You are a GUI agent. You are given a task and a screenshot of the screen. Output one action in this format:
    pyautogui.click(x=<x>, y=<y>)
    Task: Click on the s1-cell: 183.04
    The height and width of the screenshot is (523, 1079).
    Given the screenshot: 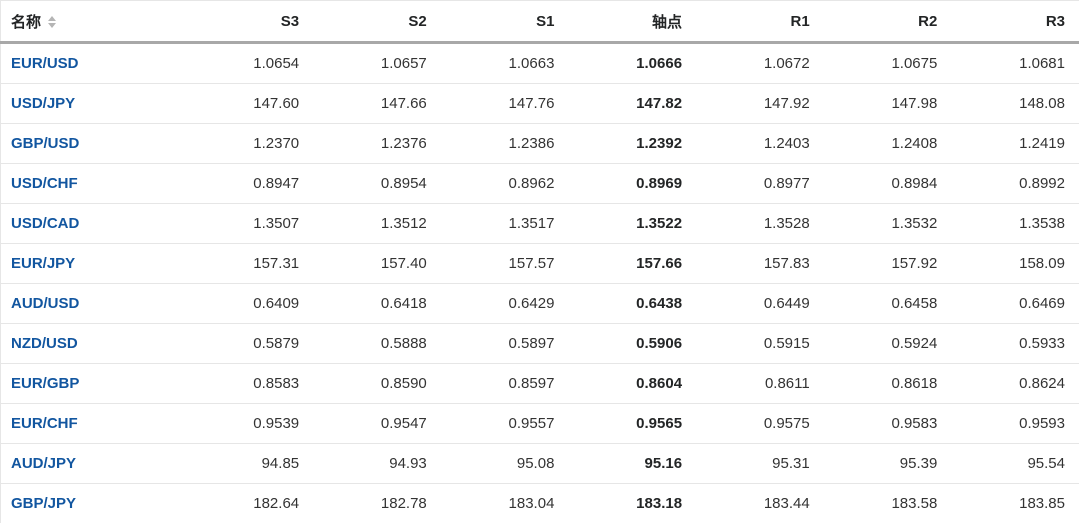 What is the action you would take?
    pyautogui.click(x=505, y=503)
    